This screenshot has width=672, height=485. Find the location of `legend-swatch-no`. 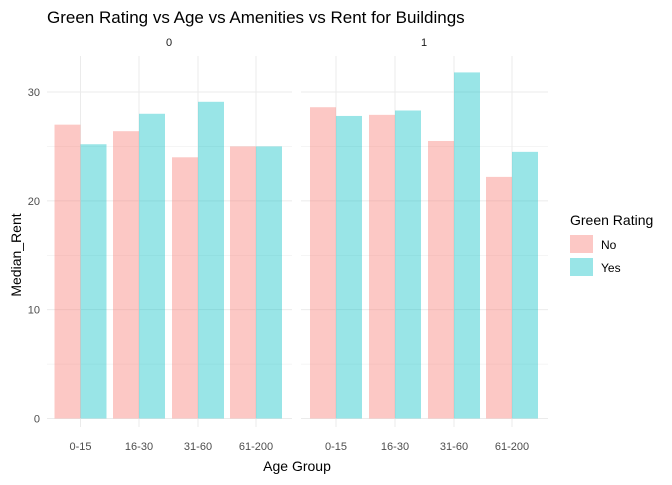

legend-swatch-no is located at coordinates (581, 244).